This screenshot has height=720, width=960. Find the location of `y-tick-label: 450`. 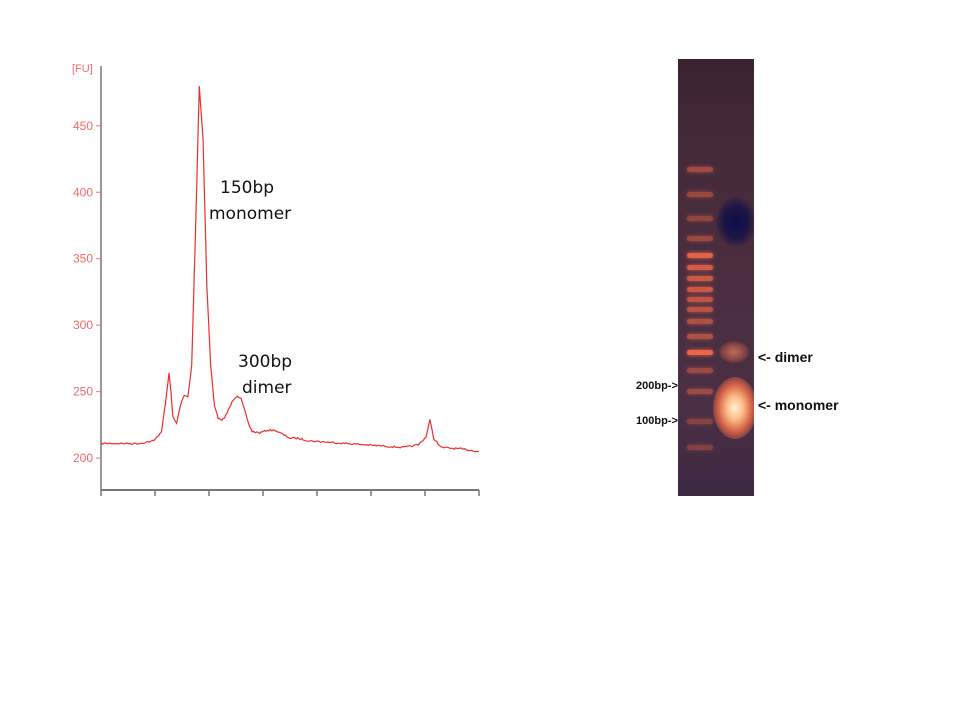

y-tick-label: 450 is located at coordinates (83, 126).